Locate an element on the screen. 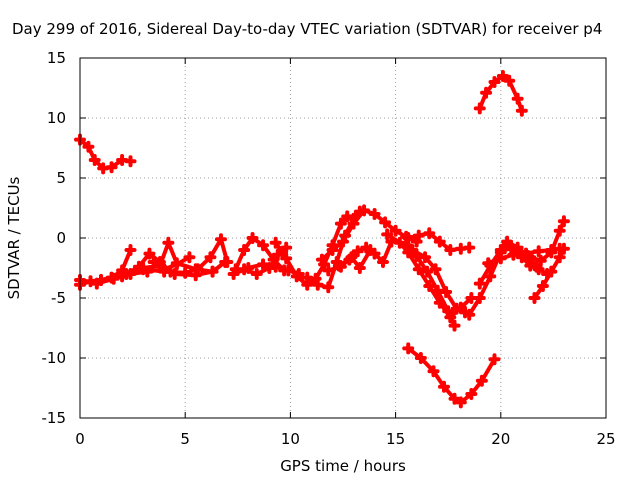 Image resolution: width=640 pixels, height=480 pixels. y-axis-label: SDTVAR / TECUs is located at coordinates (14, 237).